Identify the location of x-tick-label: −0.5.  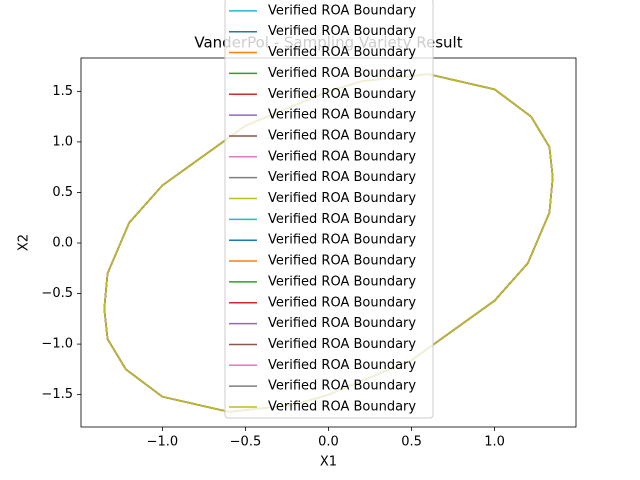
(246, 442).